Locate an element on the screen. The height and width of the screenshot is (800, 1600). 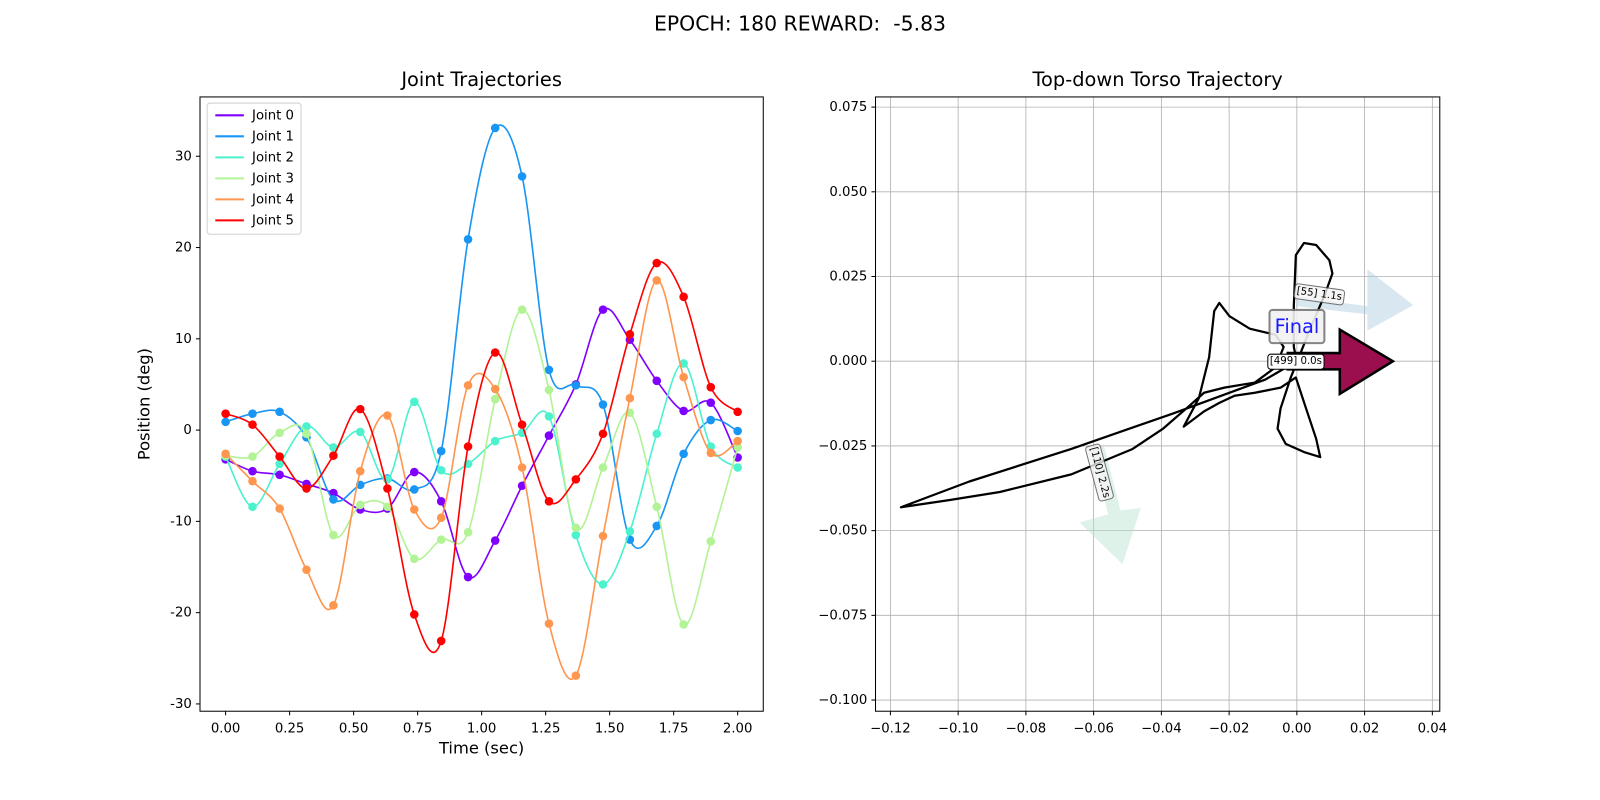
heading-arrows is located at coordinates (1246, 417).